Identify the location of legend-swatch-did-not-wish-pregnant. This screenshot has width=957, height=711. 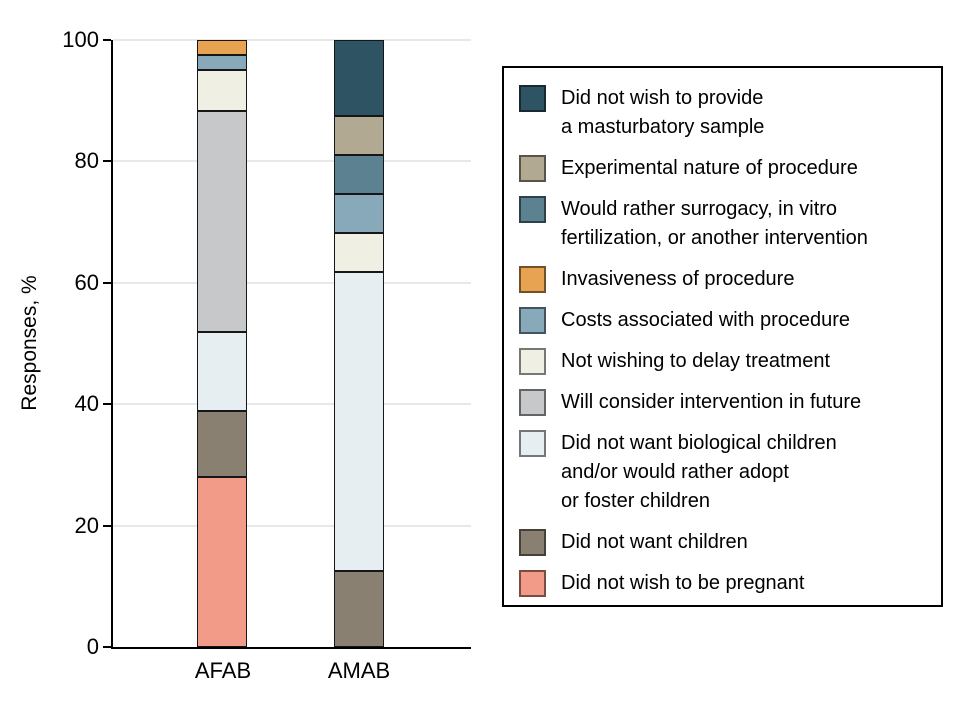
(532, 583).